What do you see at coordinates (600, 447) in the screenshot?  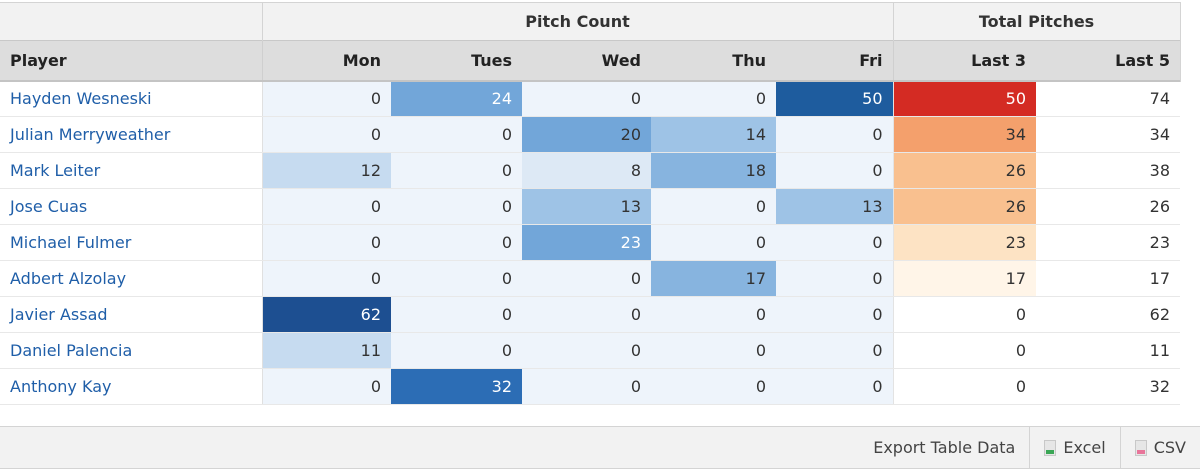 I see `export-toolbar: Export Table Data Excel CSV` at bounding box center [600, 447].